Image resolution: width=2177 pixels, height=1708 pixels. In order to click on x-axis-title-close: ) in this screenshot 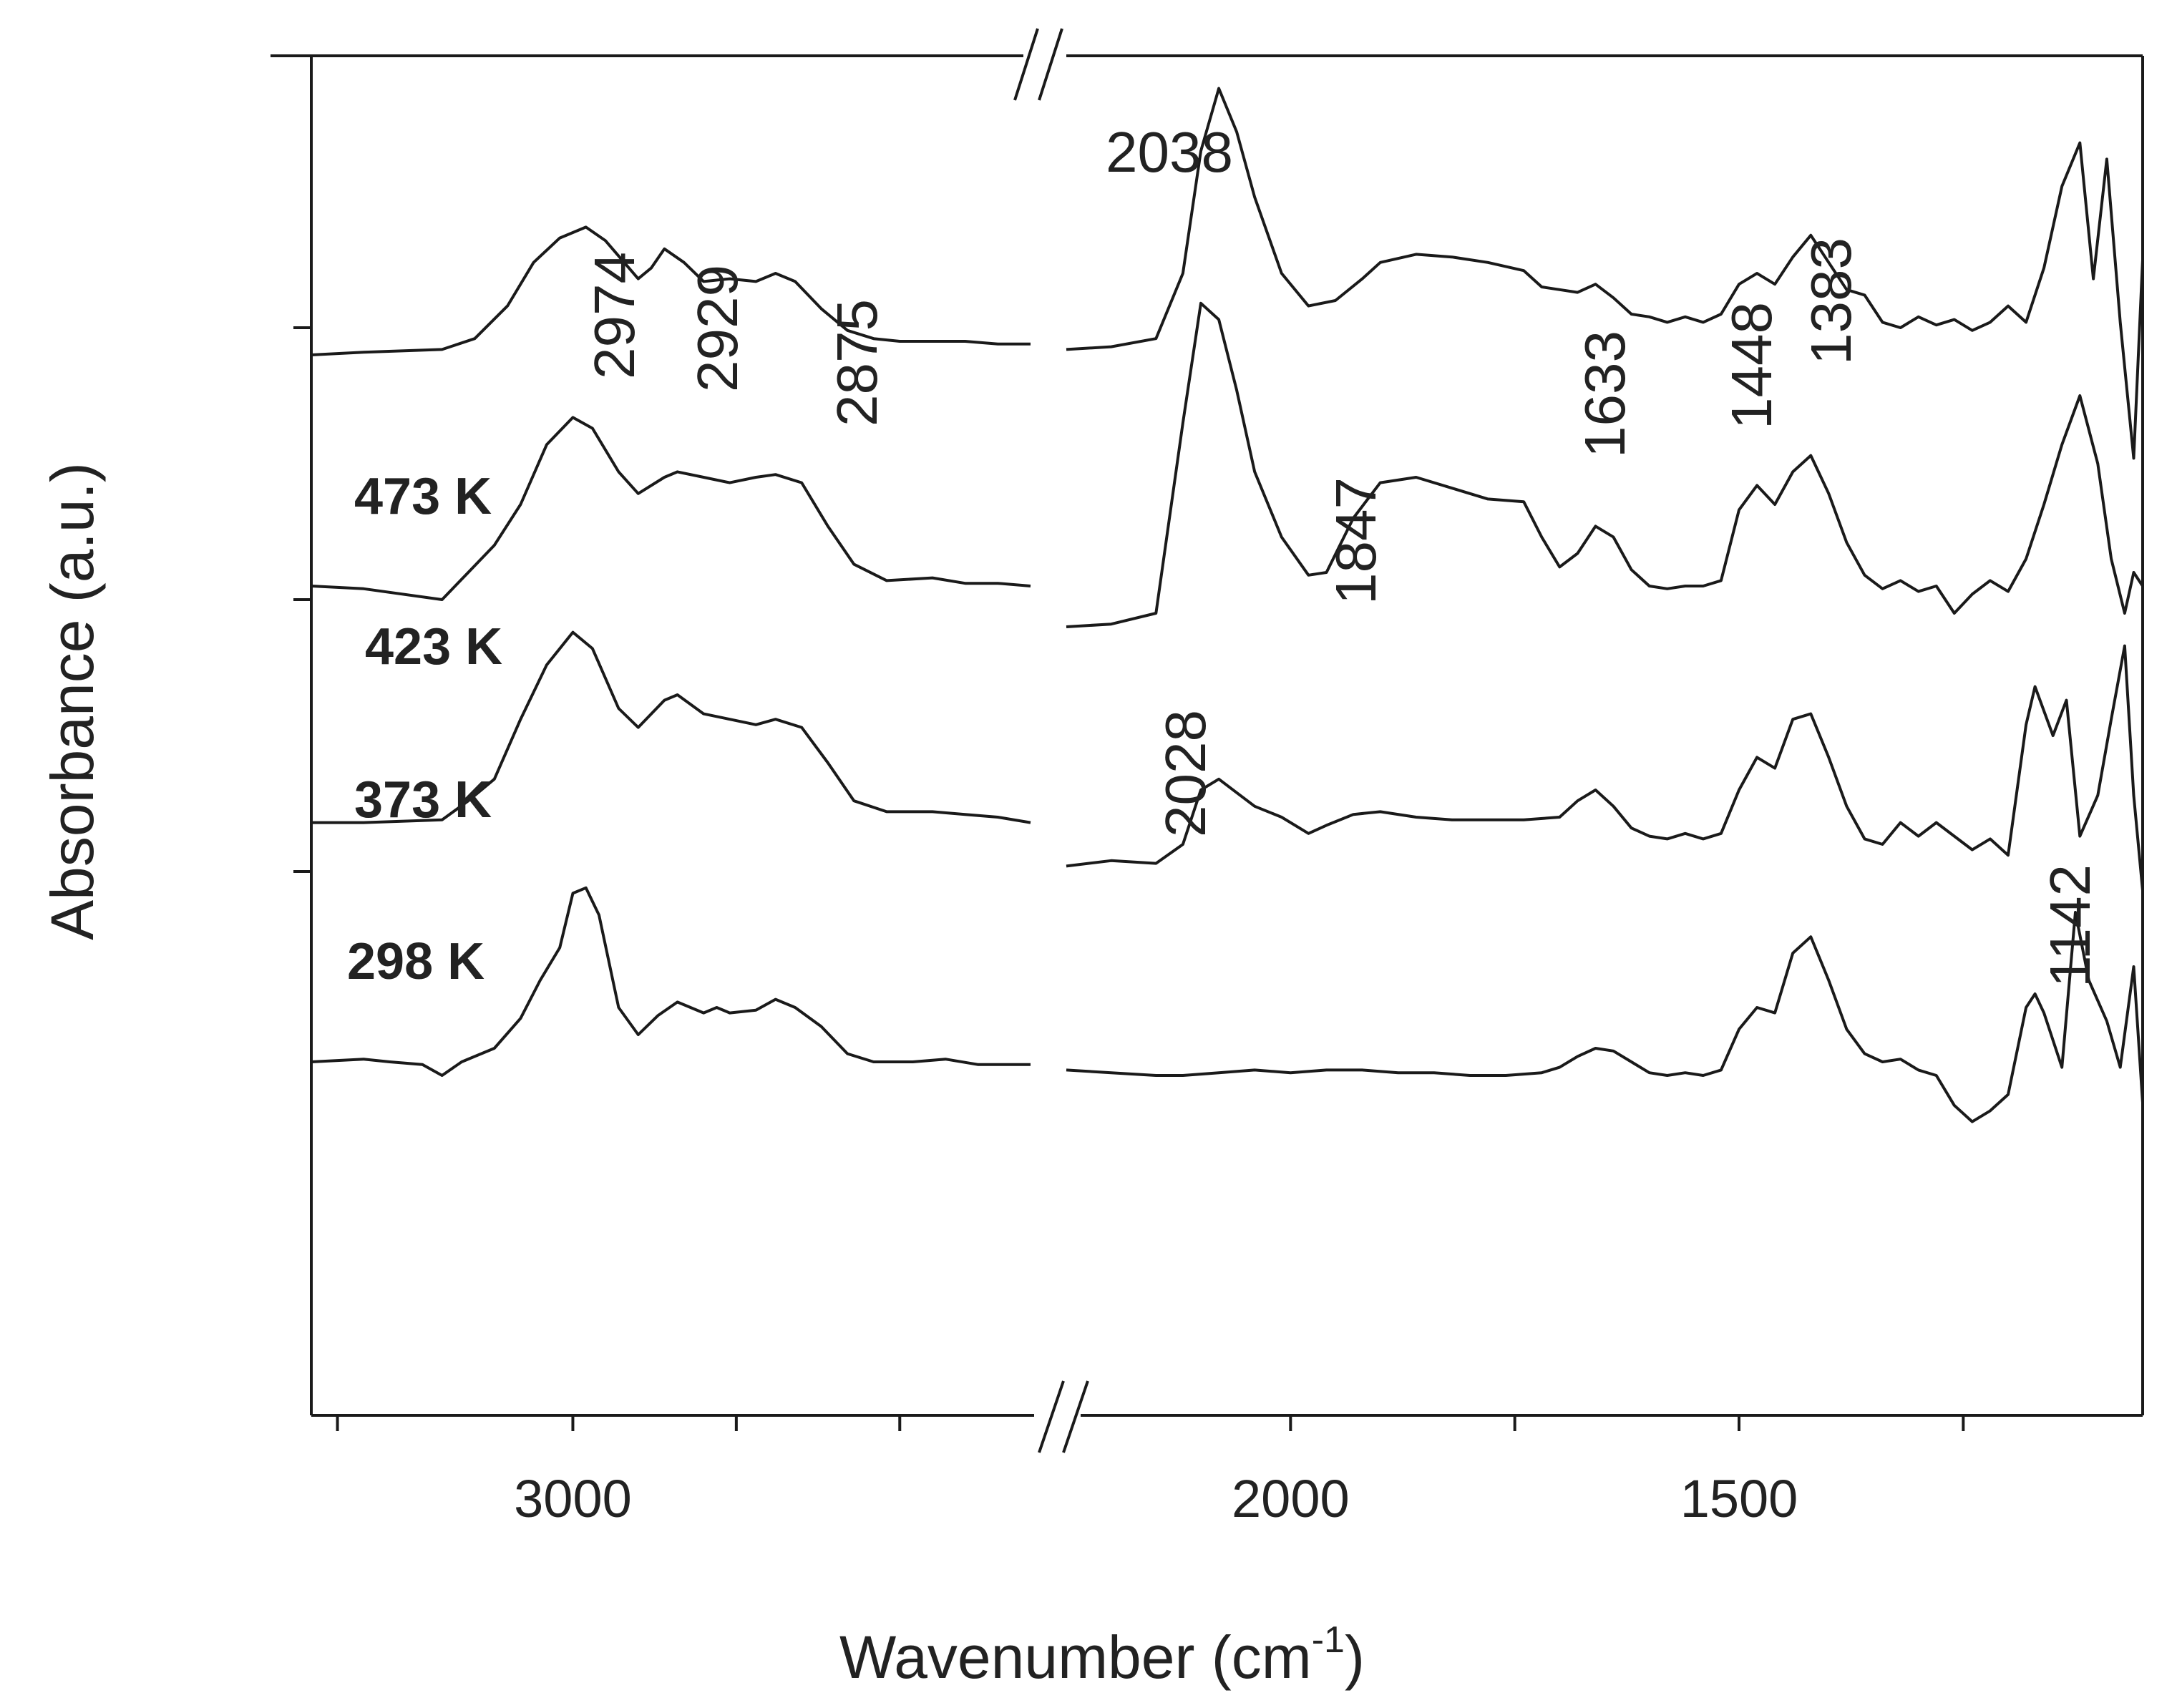, I will do `click(1355, 1657)`.